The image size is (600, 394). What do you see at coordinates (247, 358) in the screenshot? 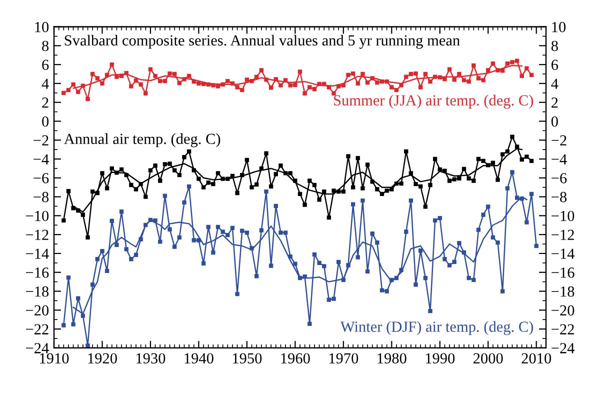
I see `x-tick-label: 1950` at bounding box center [247, 358].